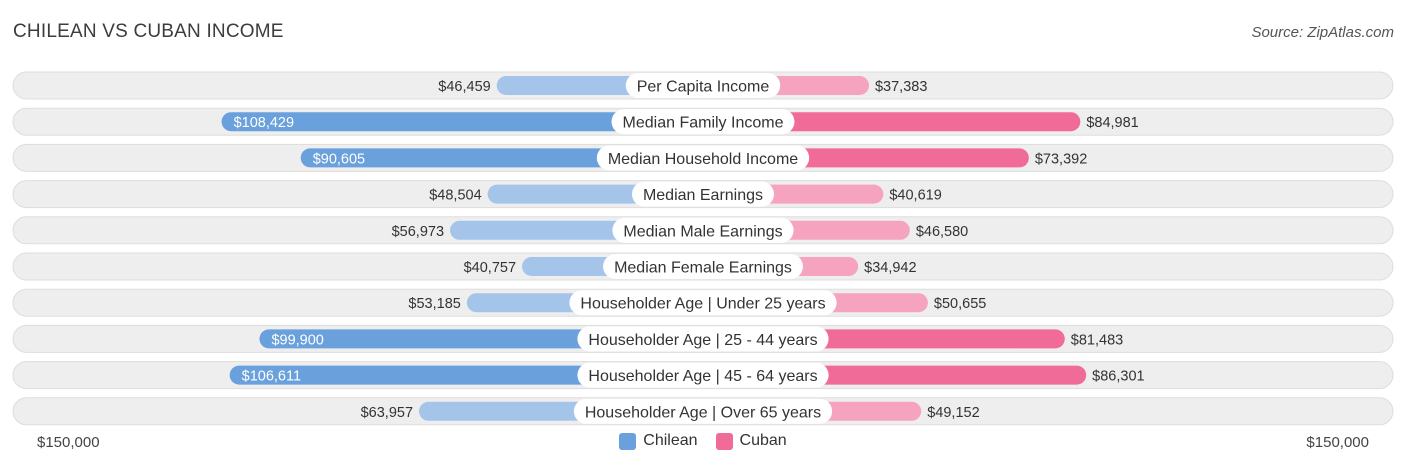 Image resolution: width=1406 pixels, height=467 pixels. What do you see at coordinates (339, 159) in the screenshot?
I see `value-label-chilean: $90,605` at bounding box center [339, 159].